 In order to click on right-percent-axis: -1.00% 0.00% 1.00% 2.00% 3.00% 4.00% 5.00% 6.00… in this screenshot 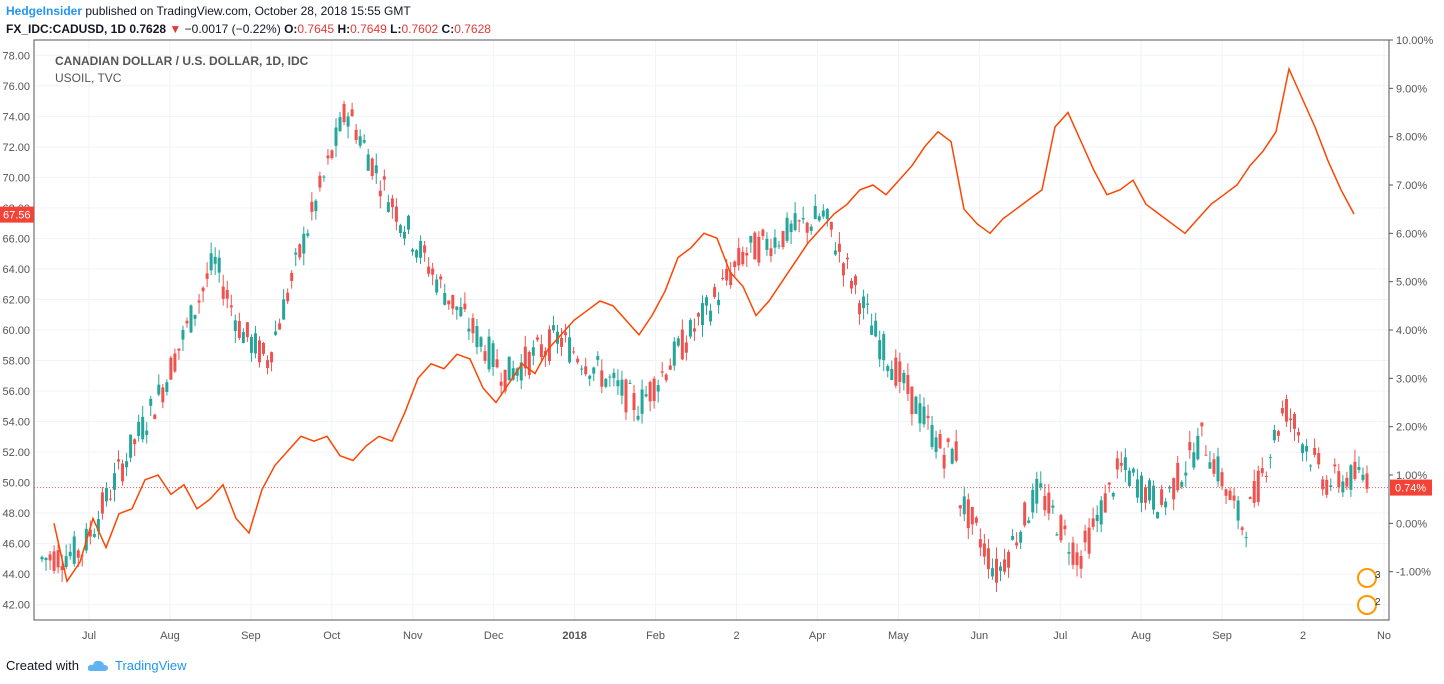, I will do `click(1395, 325)`.